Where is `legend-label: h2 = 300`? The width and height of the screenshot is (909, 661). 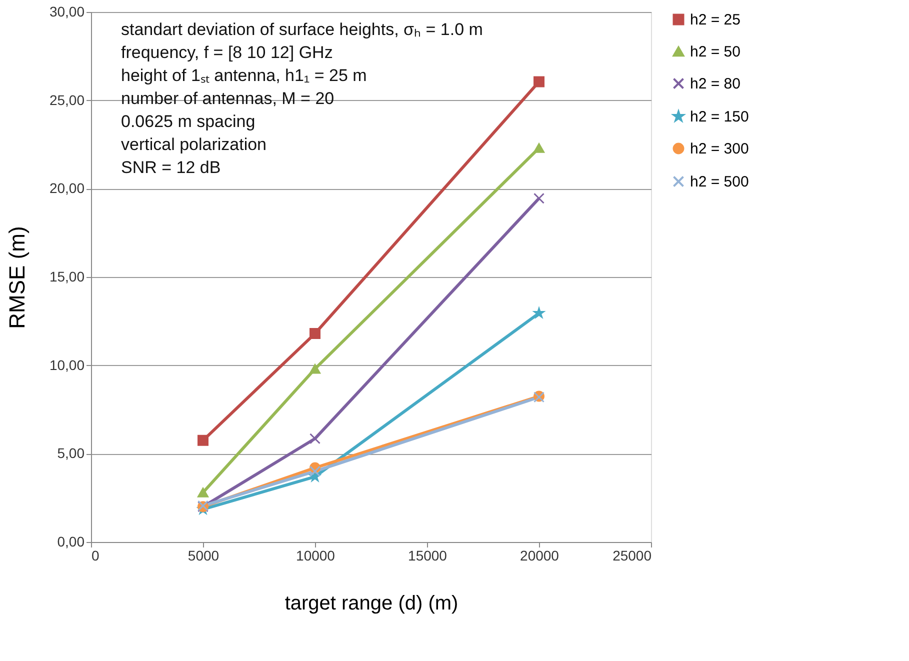 legend-label: h2 = 300 is located at coordinates (719, 149).